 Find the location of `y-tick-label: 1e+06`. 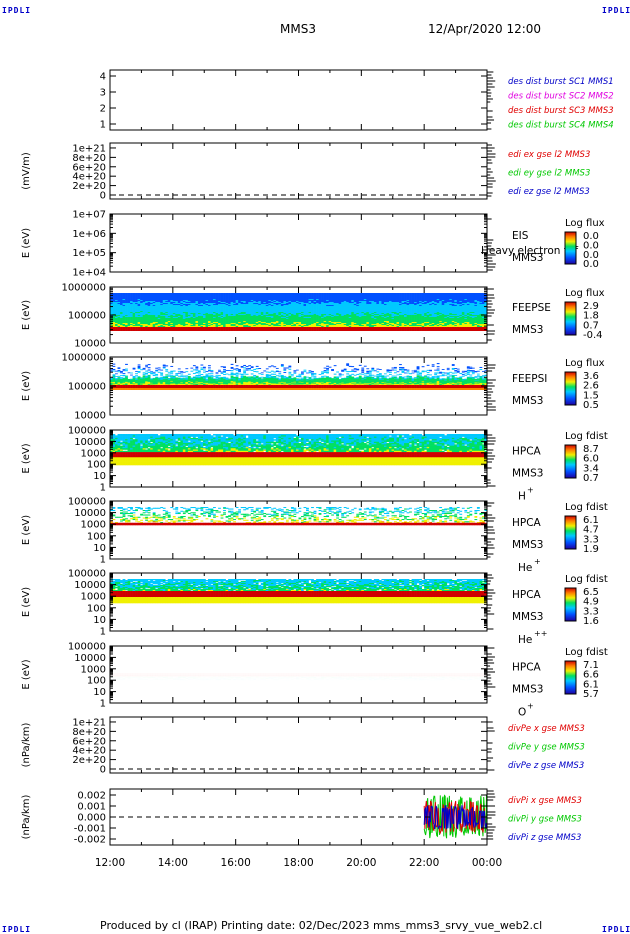

y-tick-label: 1e+06 is located at coordinates (89, 234).